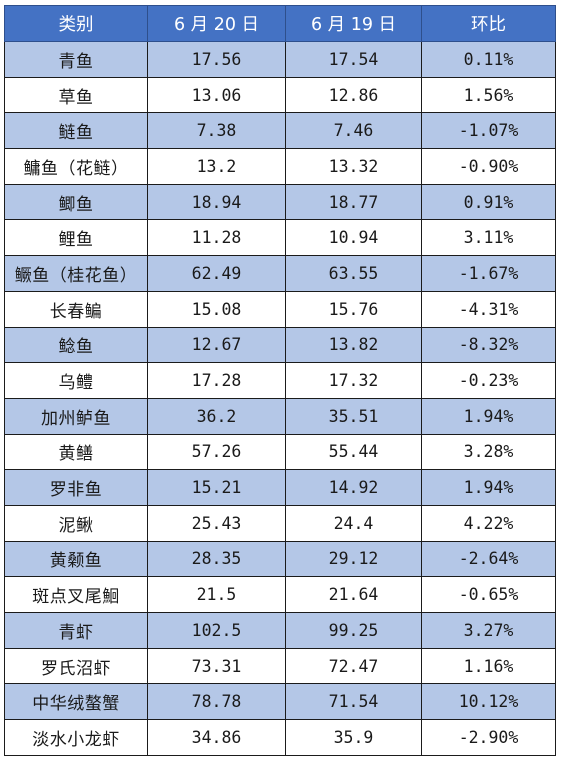 Image resolution: width=562 pixels, height=767 pixels. Describe the element at coordinates (488, 202) in the screenshot. I see `change-cell: 0.91%` at that location.